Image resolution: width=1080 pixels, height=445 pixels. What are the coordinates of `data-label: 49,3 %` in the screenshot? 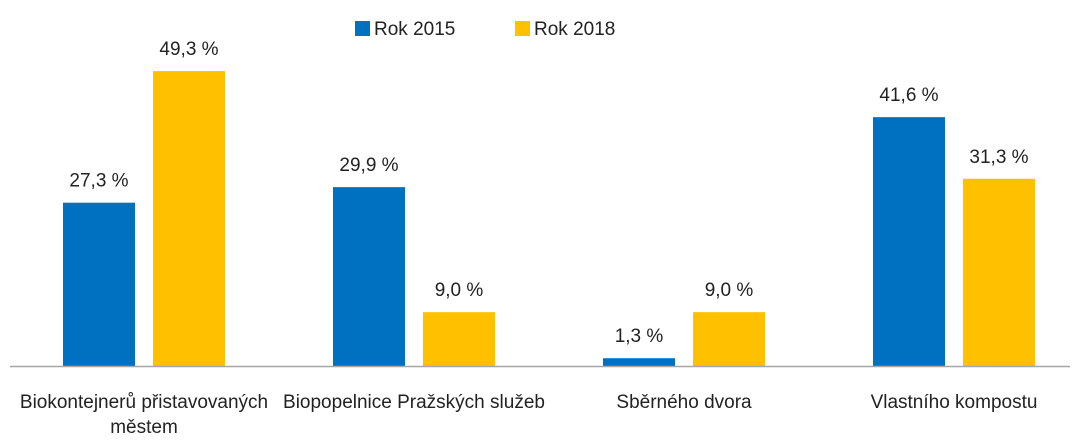 It's located at (188, 49).